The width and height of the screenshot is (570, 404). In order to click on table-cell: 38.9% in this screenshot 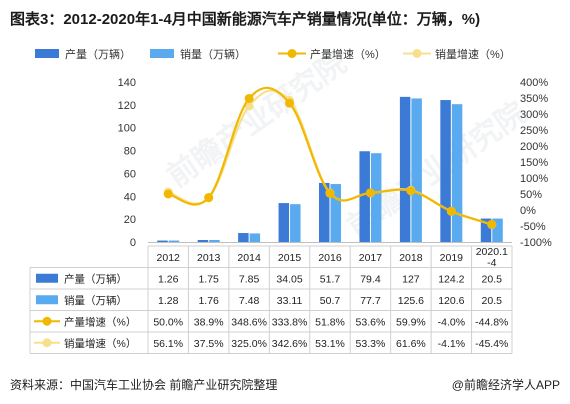, I will do `click(209, 322)`.